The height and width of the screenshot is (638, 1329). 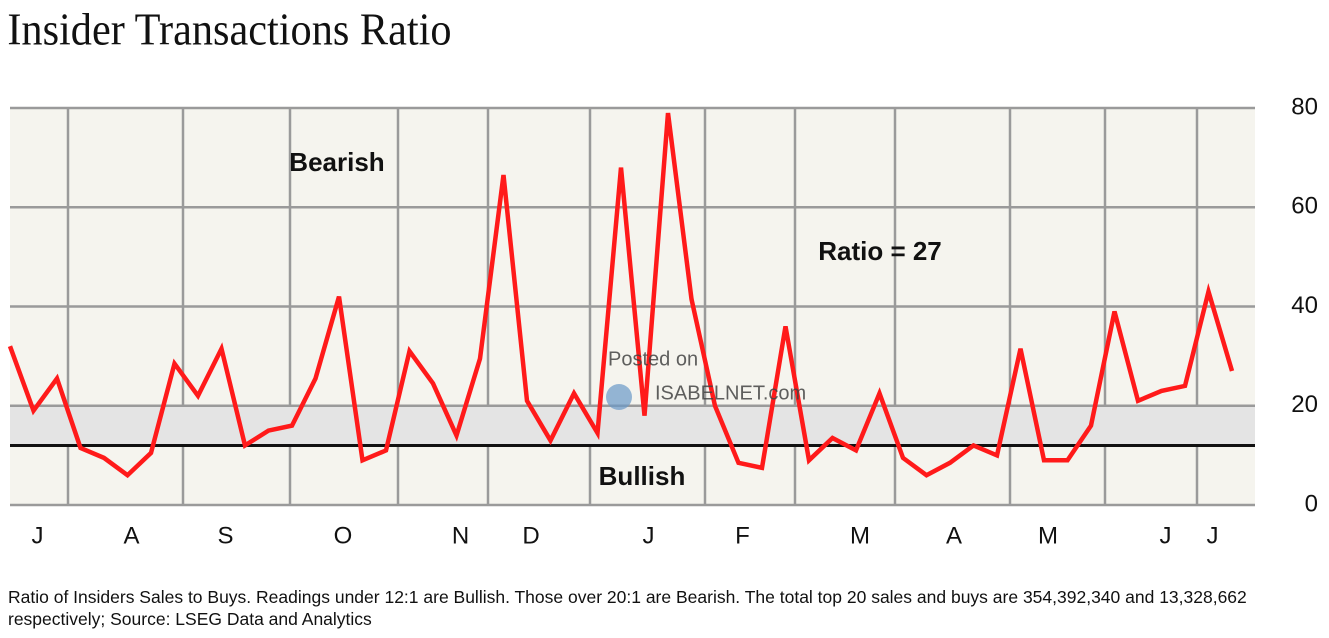 What do you see at coordinates (1304, 404) in the screenshot?
I see `y-tick-label: 20` at bounding box center [1304, 404].